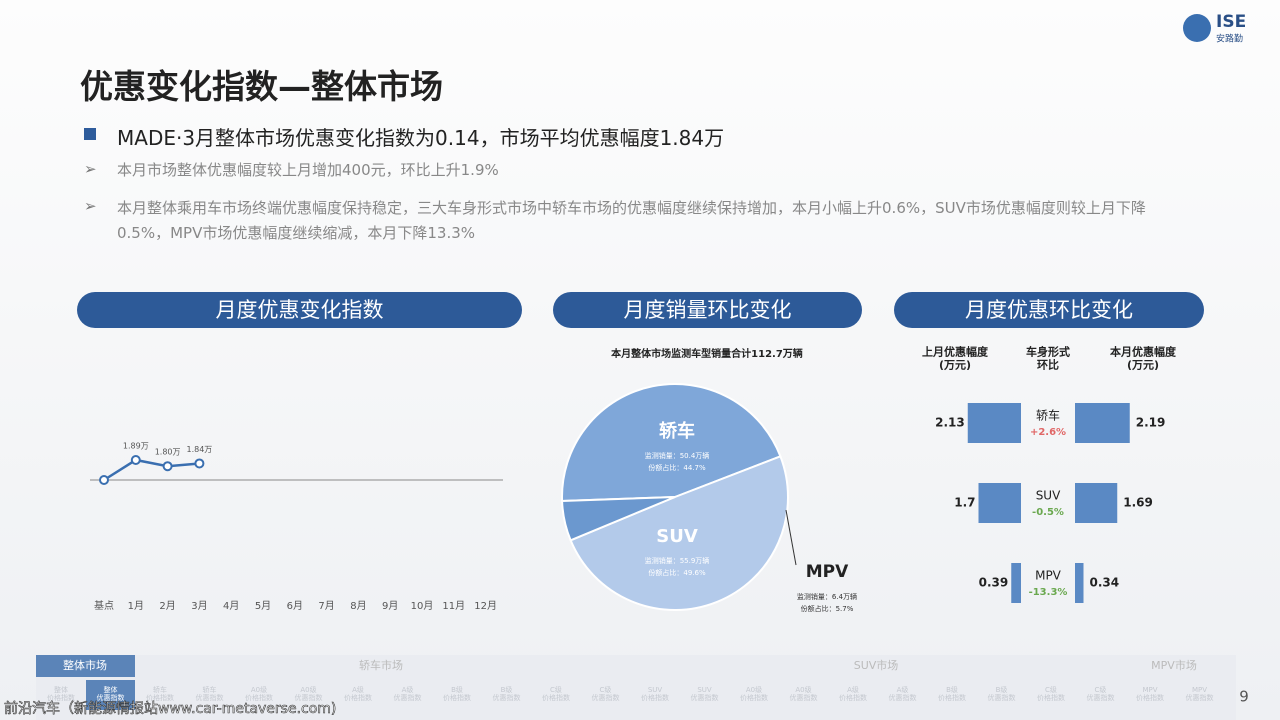  I want to click on x-tick-label: 1月, so click(136, 606).